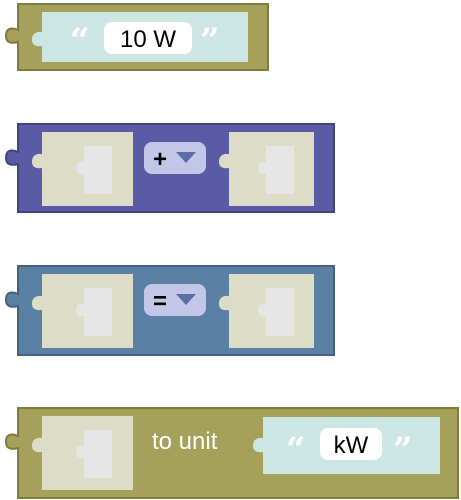  What do you see at coordinates (160, 301) in the screenshot?
I see `compare-operator-label: =` at bounding box center [160, 301].